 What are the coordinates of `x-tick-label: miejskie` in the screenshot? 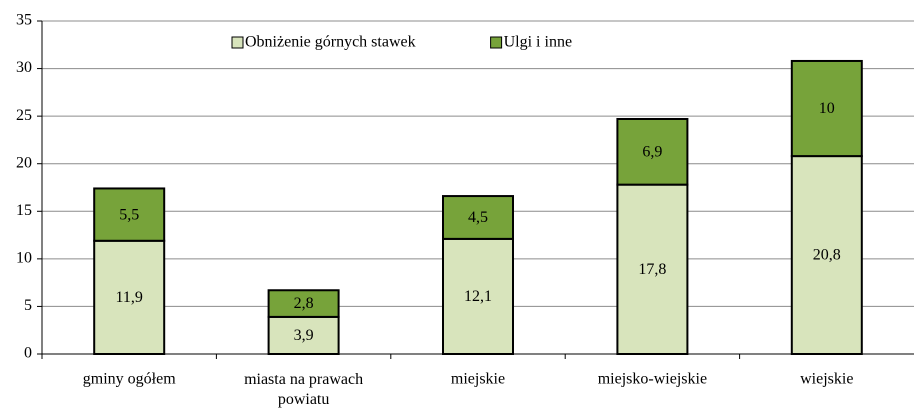 It's located at (478, 379).